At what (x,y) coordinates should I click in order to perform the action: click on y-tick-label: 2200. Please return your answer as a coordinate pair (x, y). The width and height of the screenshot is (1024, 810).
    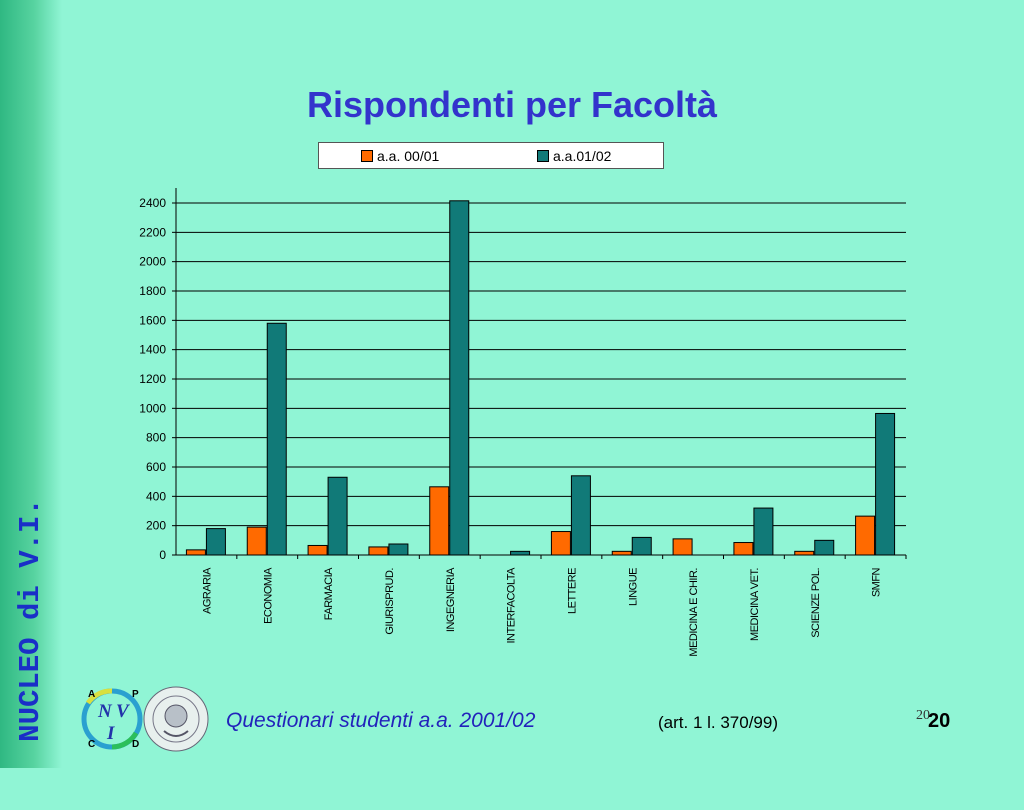
    Looking at the image, I should click on (152, 232).